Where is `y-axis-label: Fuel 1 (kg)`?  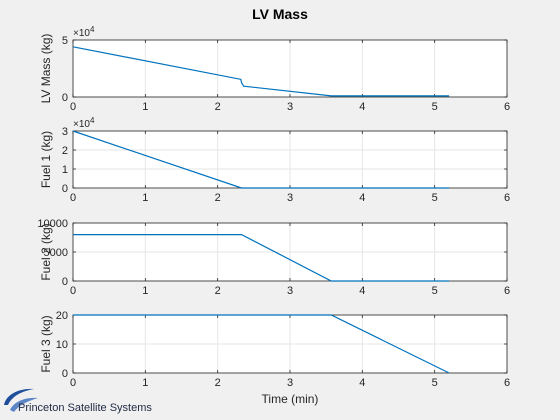
y-axis-label: Fuel 1 (kg) is located at coordinates (46, 159).